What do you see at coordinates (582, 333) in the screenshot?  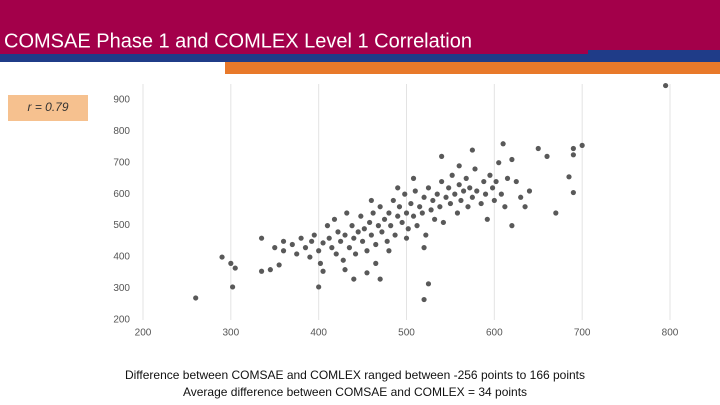 I see `x-tick-label: 700` at bounding box center [582, 333].